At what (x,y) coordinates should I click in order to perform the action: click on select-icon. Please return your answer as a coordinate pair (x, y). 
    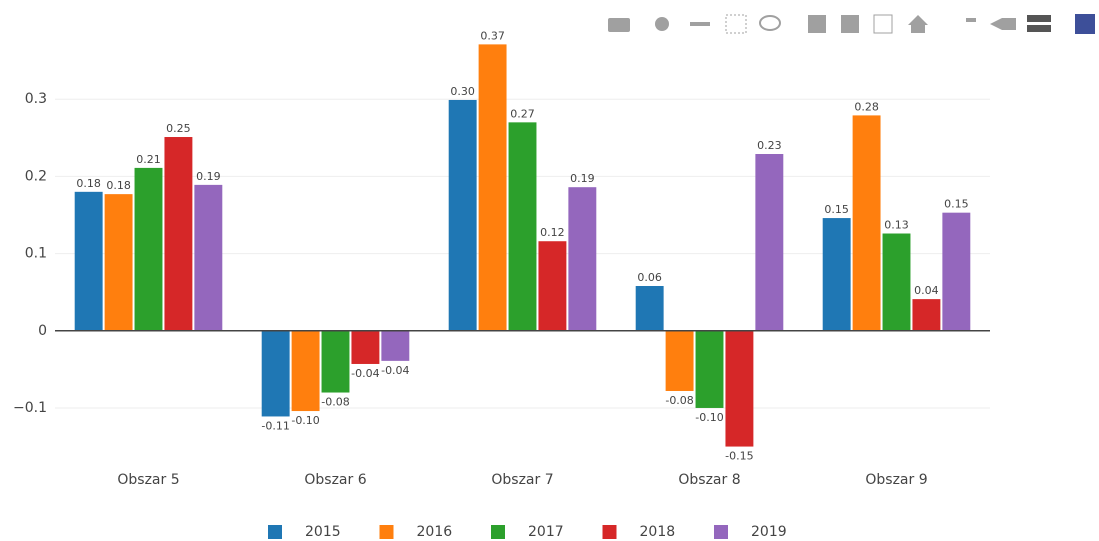
    Looking at the image, I should click on (736, 24).